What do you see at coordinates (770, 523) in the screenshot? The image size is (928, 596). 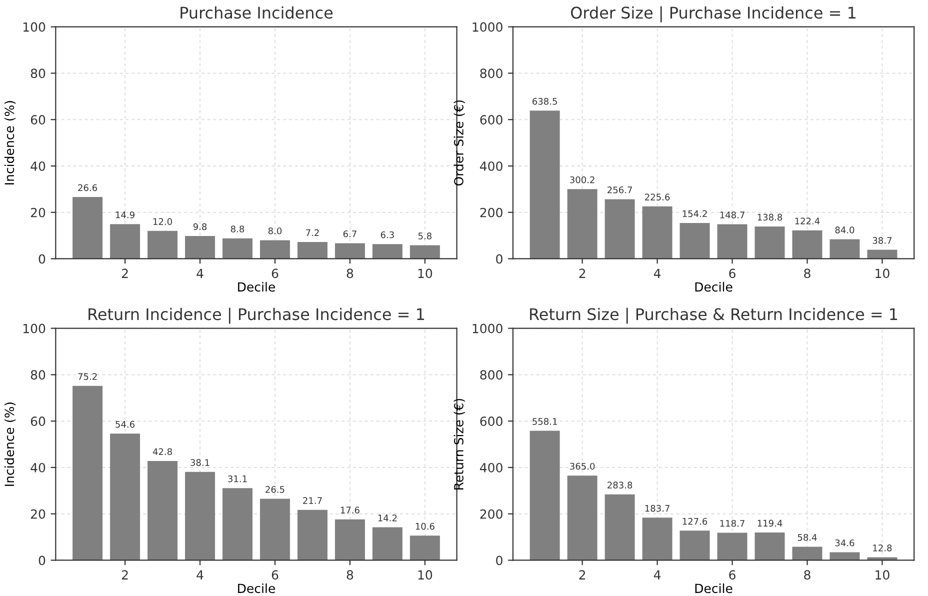 I see `data-label: 119.4` at bounding box center [770, 523].